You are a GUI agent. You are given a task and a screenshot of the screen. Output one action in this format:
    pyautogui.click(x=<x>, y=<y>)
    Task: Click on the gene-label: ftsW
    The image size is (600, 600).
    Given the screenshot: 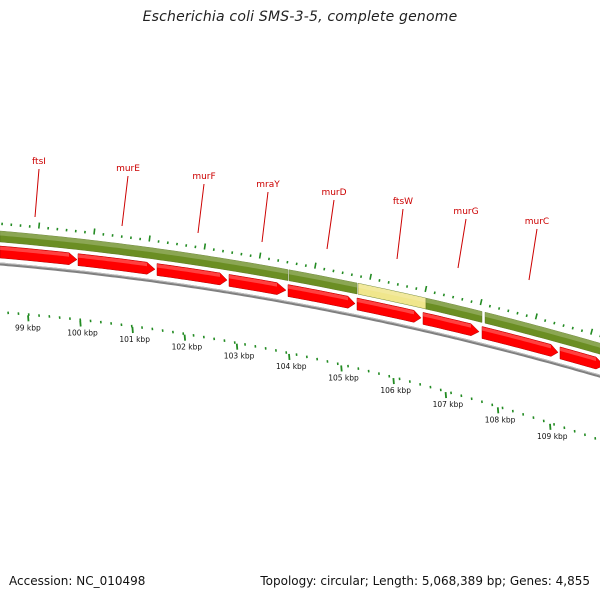 What is the action you would take?
    pyautogui.click(x=403, y=202)
    